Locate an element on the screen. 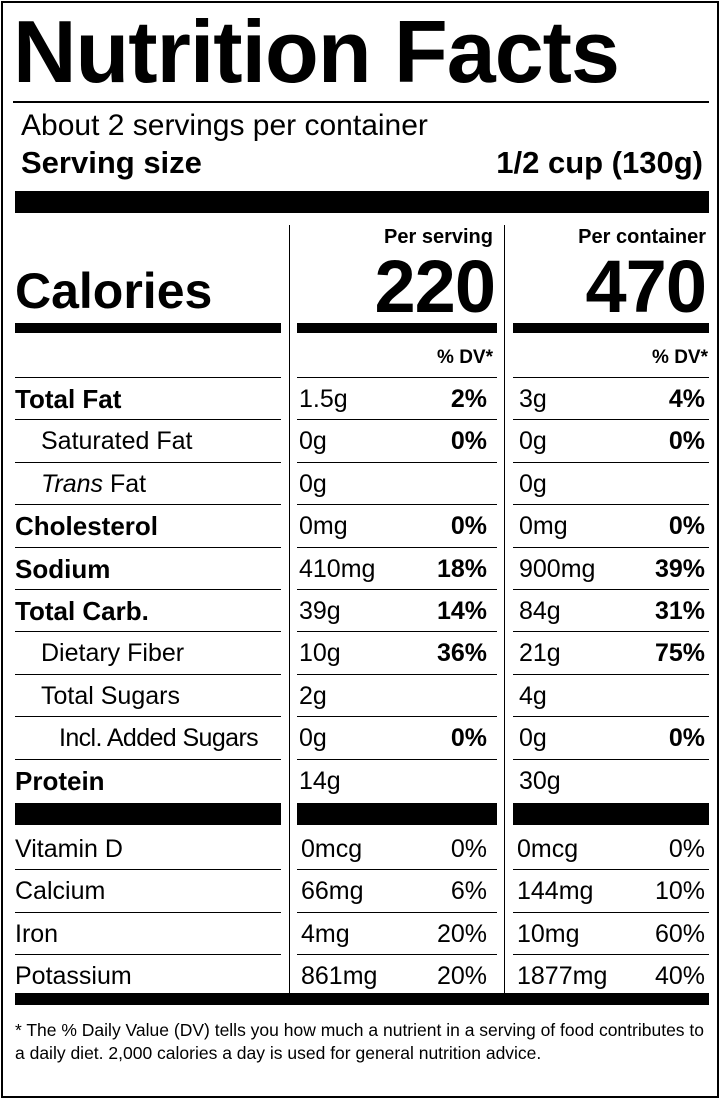 This screenshot has height=1100, width=720. nutrient-label: Dietary Fiber is located at coordinates (113, 653).